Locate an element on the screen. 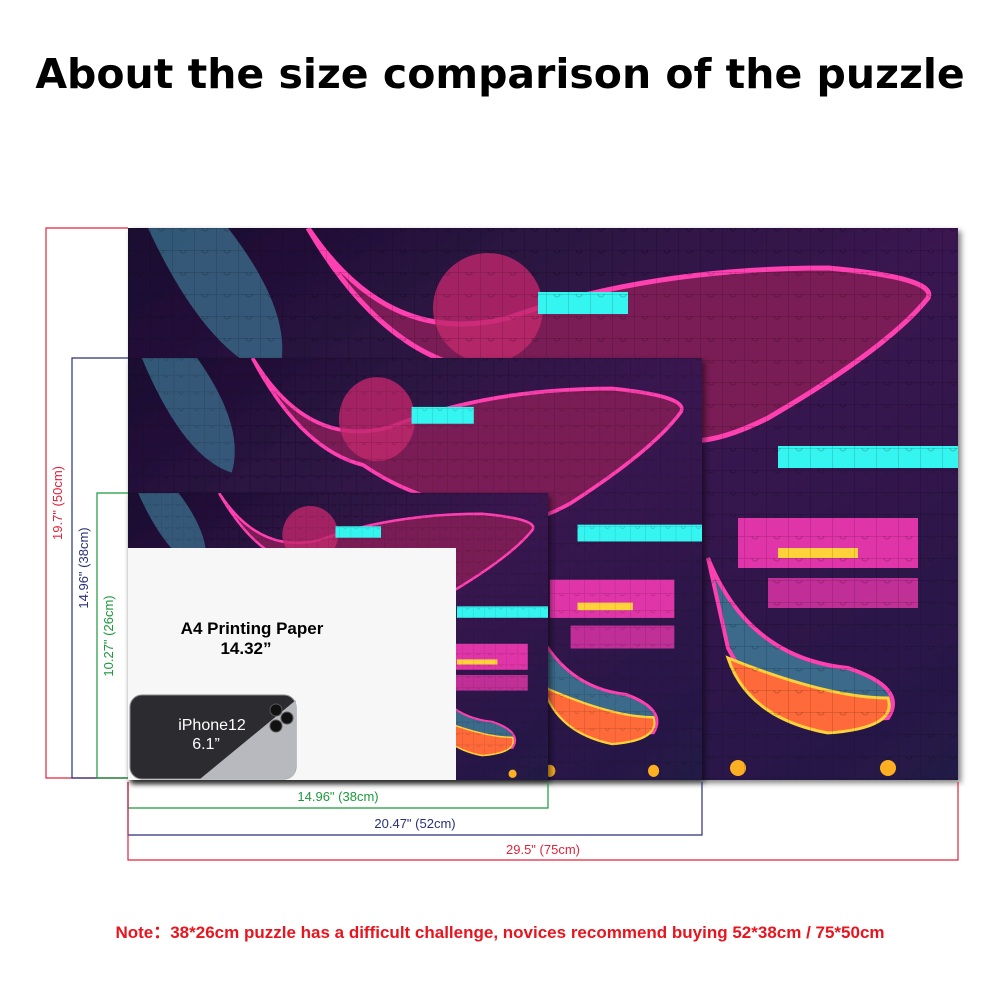 The height and width of the screenshot is (1000, 1000). title: About the size comparison of the puzzle is located at coordinates (499, 74).